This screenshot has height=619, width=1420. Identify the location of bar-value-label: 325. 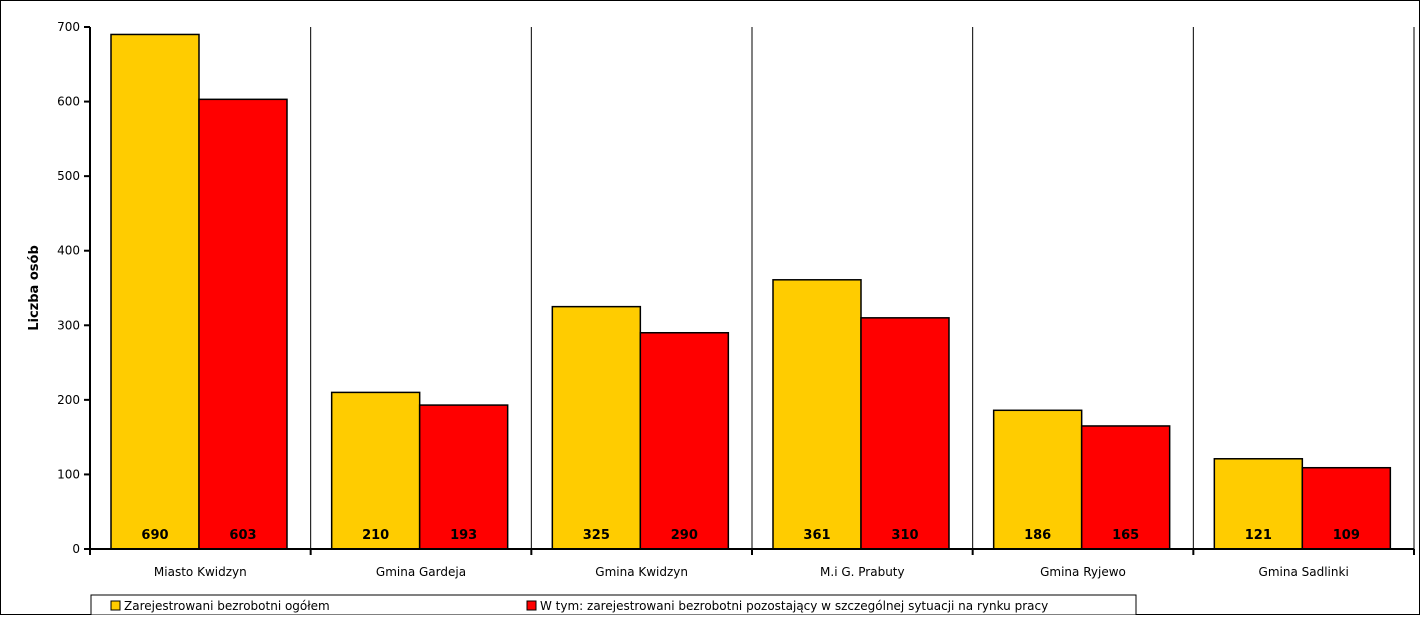
(596, 535).